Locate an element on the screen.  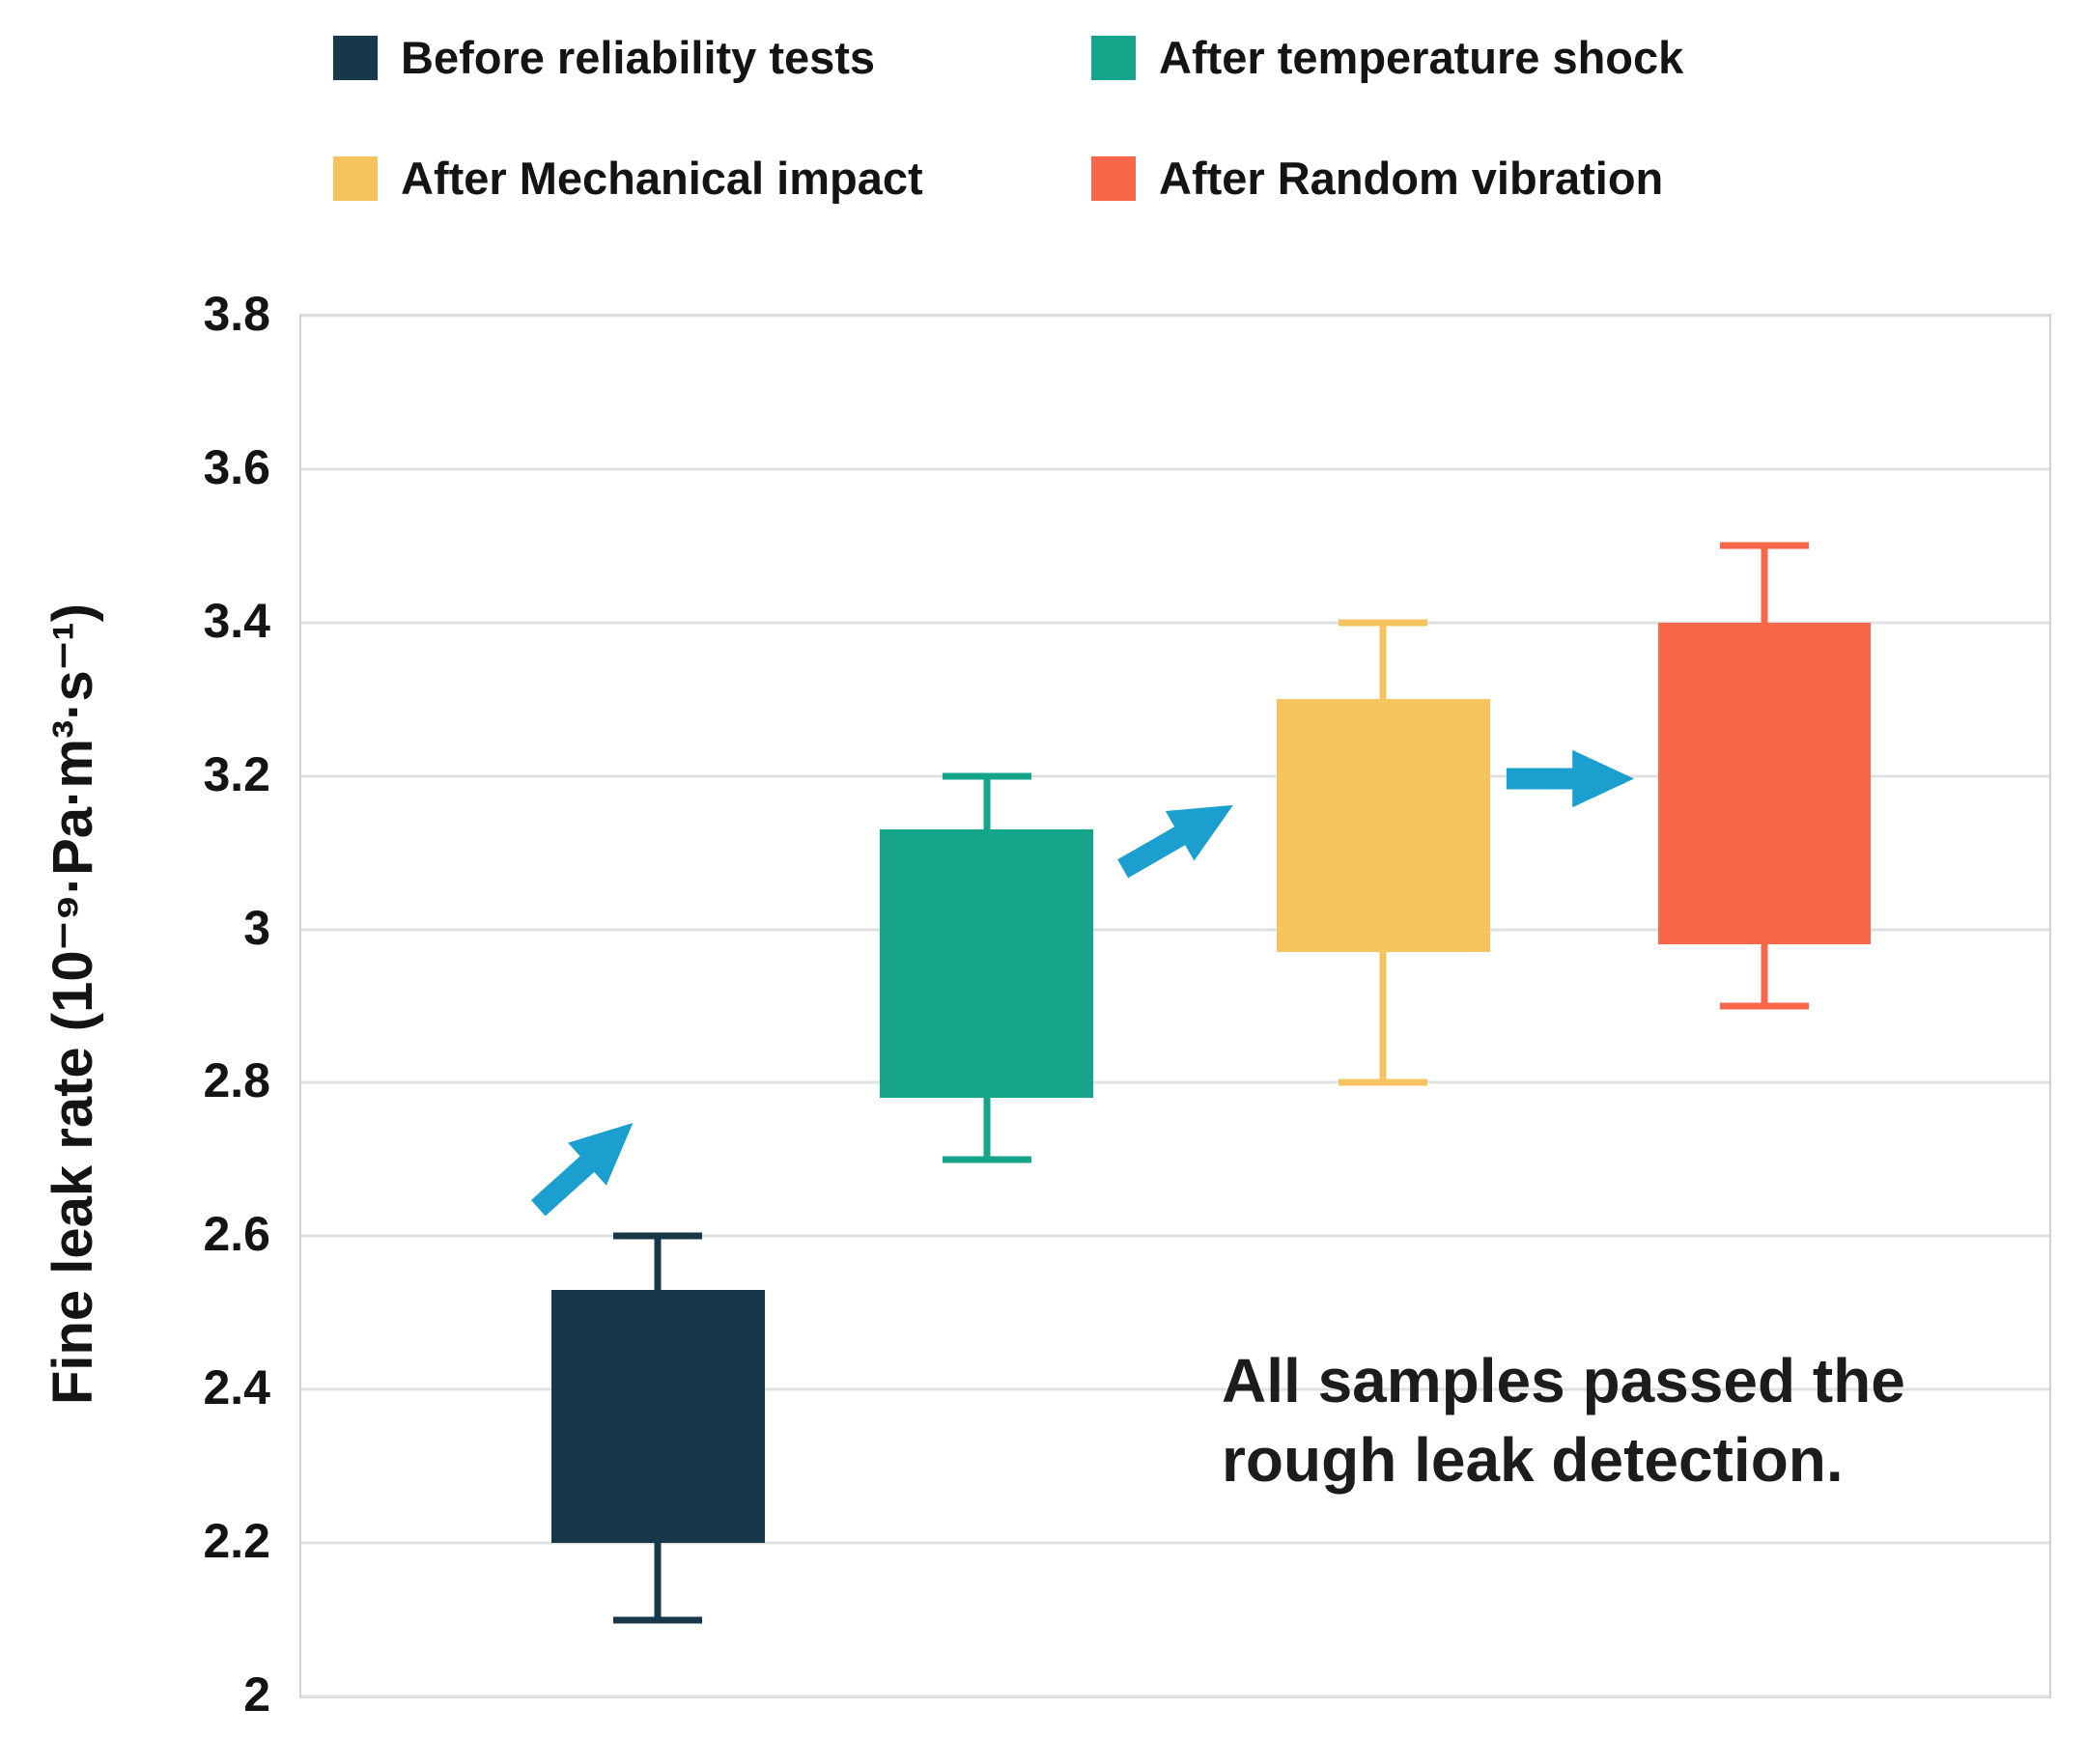
y-tick-label: 3 is located at coordinates (257, 928).